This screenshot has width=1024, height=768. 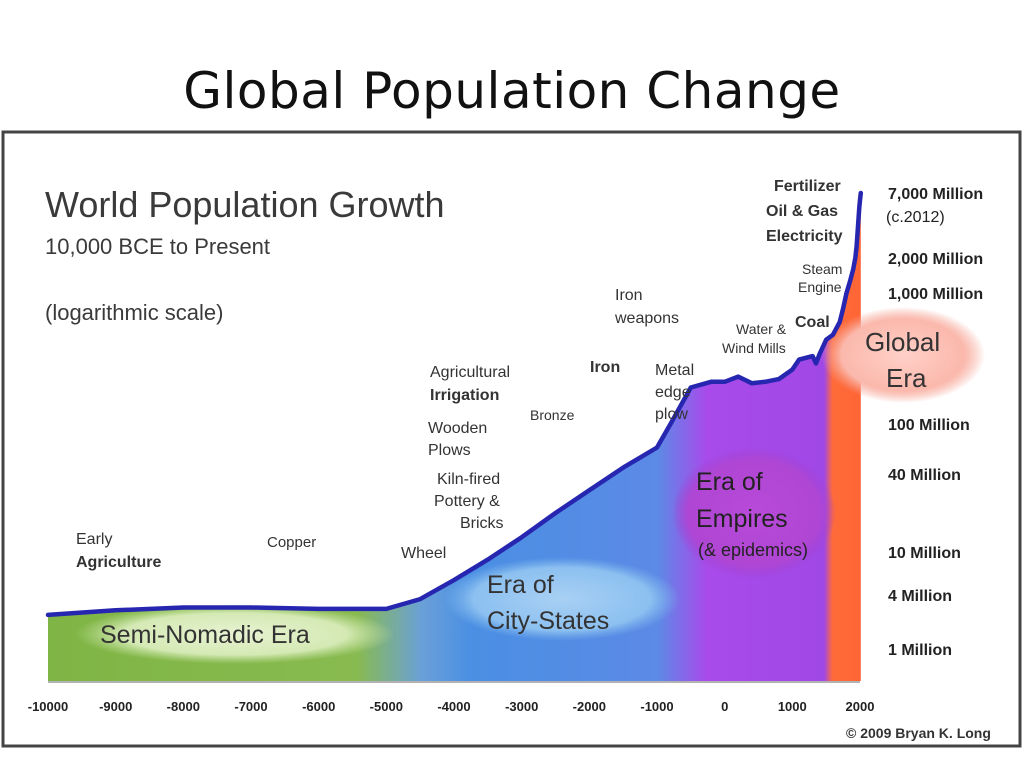 What do you see at coordinates (449, 450) in the screenshot?
I see `annotation-plows: Plows` at bounding box center [449, 450].